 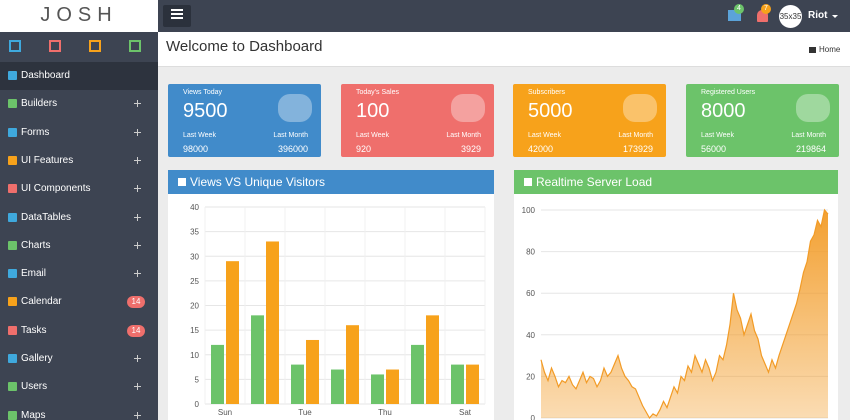 I want to click on y-tick-label: 60, so click(x=530, y=293).